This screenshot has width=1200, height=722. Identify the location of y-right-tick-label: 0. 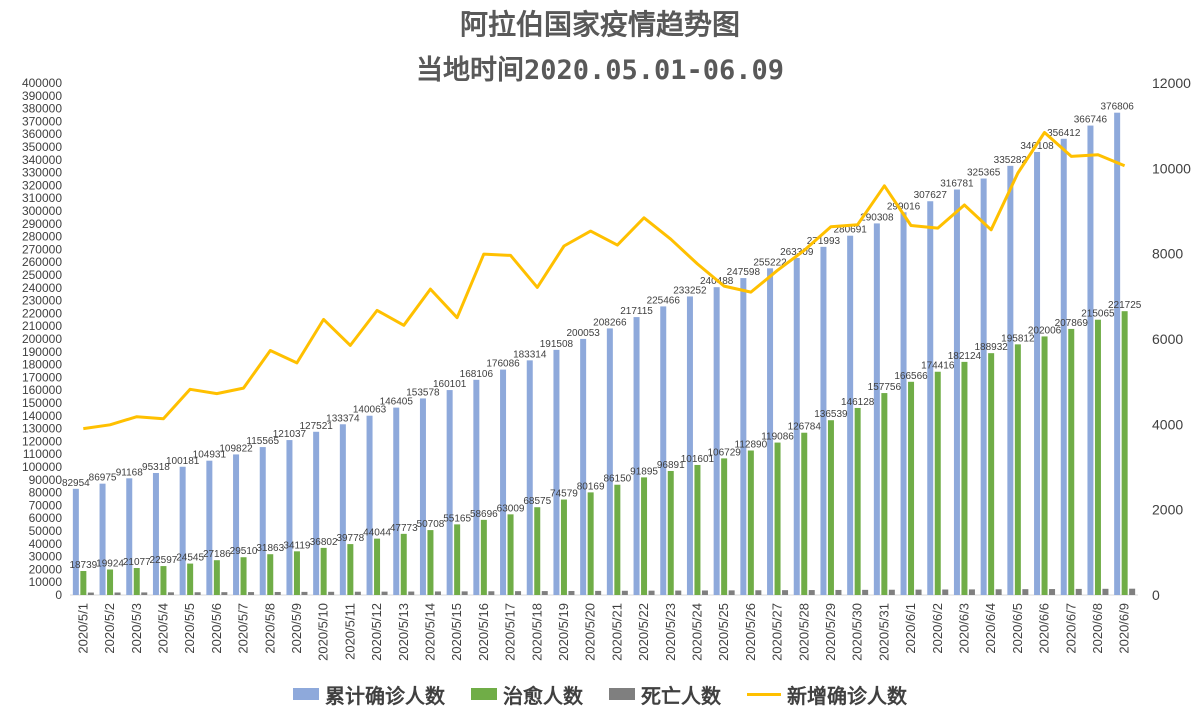
(1156, 595).